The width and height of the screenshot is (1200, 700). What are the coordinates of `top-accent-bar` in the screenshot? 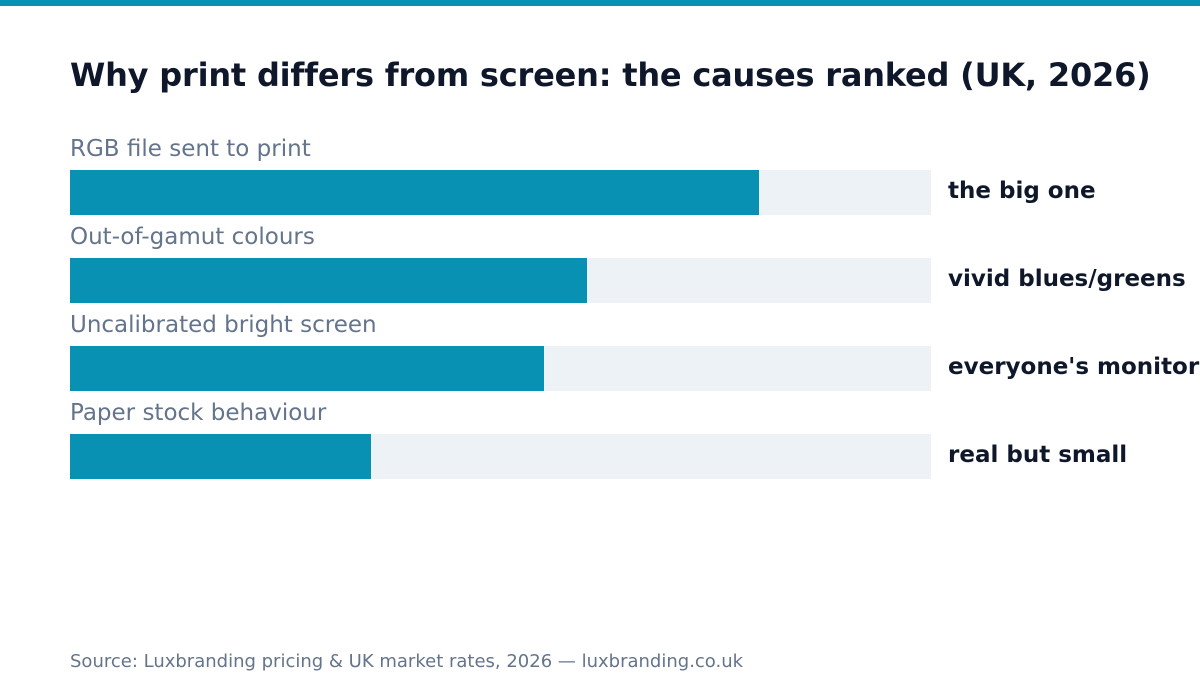 It's located at (600, 3).